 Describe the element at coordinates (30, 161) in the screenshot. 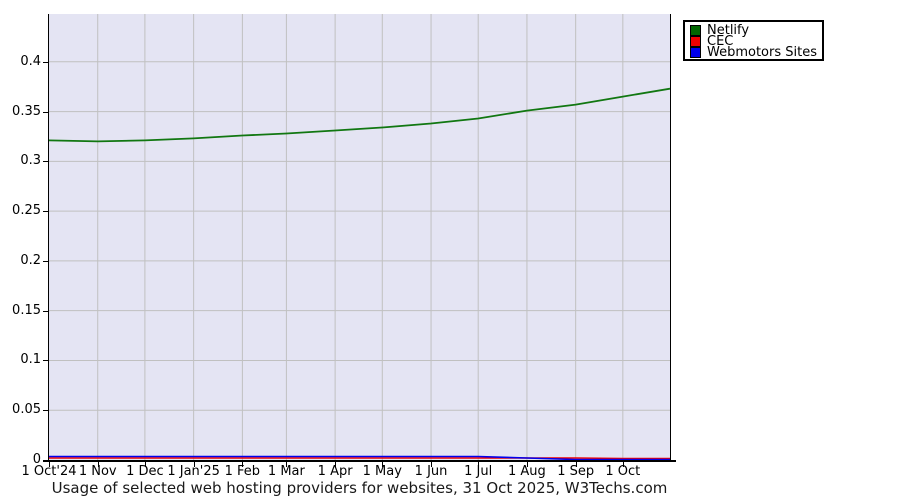

I see `y-tick-label: 0.3` at that location.